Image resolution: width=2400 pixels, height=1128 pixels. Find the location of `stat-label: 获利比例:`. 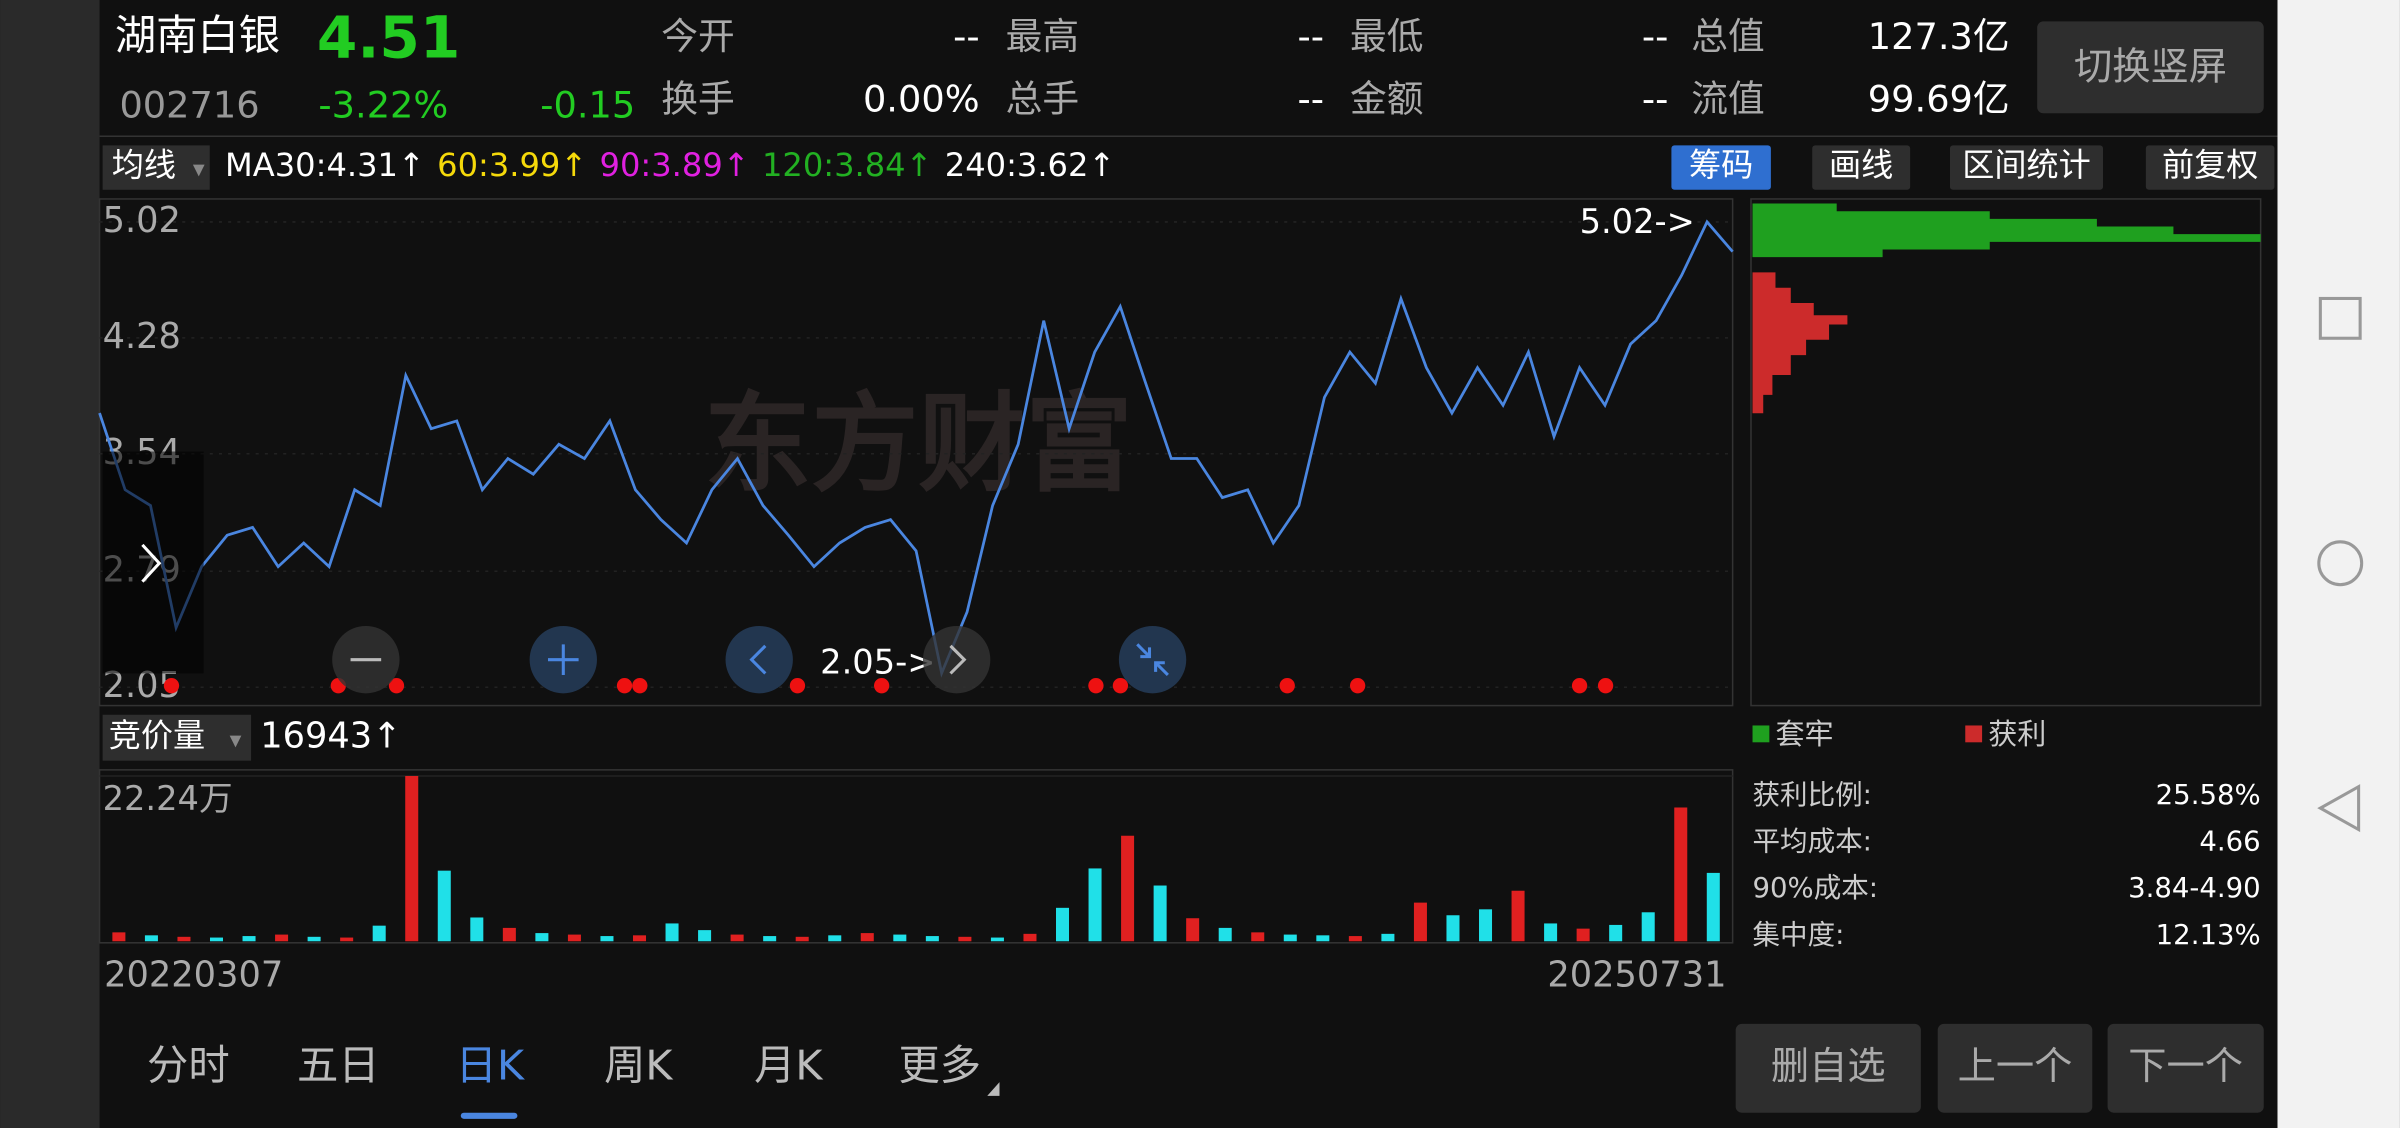

stat-label: 获利比例: is located at coordinates (1812, 795).